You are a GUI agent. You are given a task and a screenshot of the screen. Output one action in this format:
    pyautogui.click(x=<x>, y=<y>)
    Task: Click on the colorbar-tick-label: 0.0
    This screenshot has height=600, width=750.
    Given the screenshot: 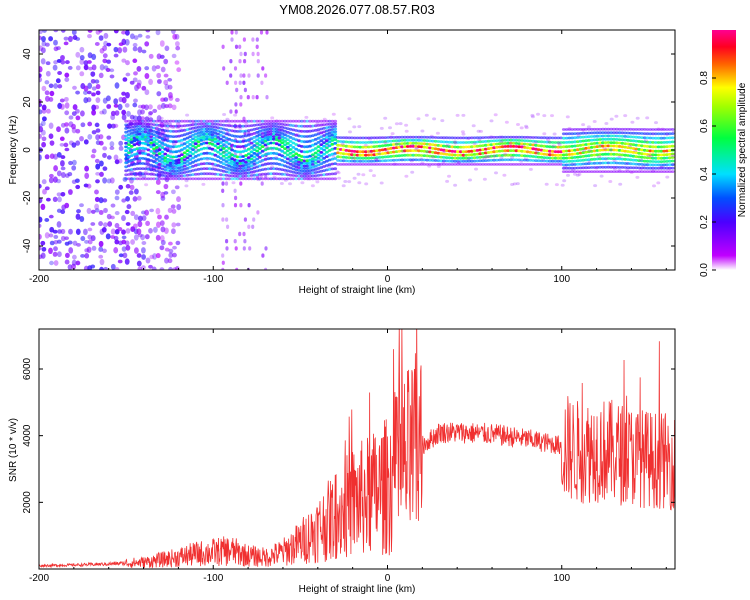 What is the action you would take?
    pyautogui.click(x=704, y=270)
    